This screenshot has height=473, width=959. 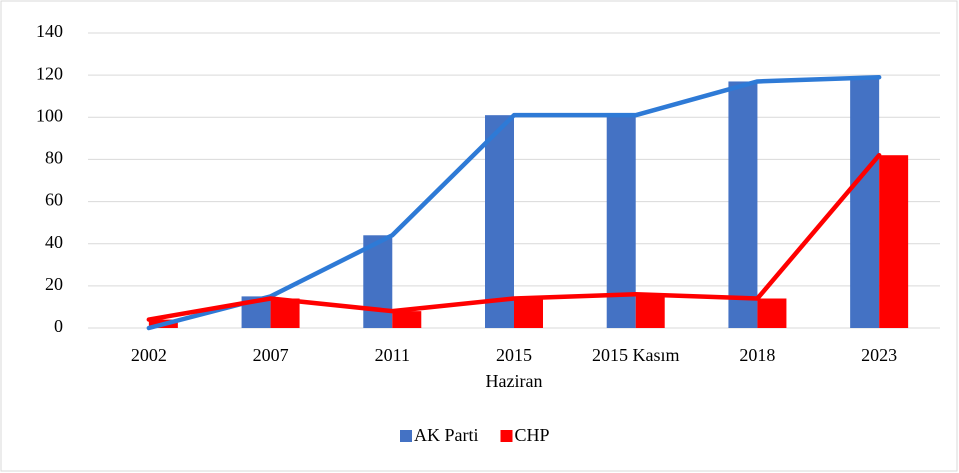 I want to click on x-tick-label: 2023, so click(x=879, y=355).